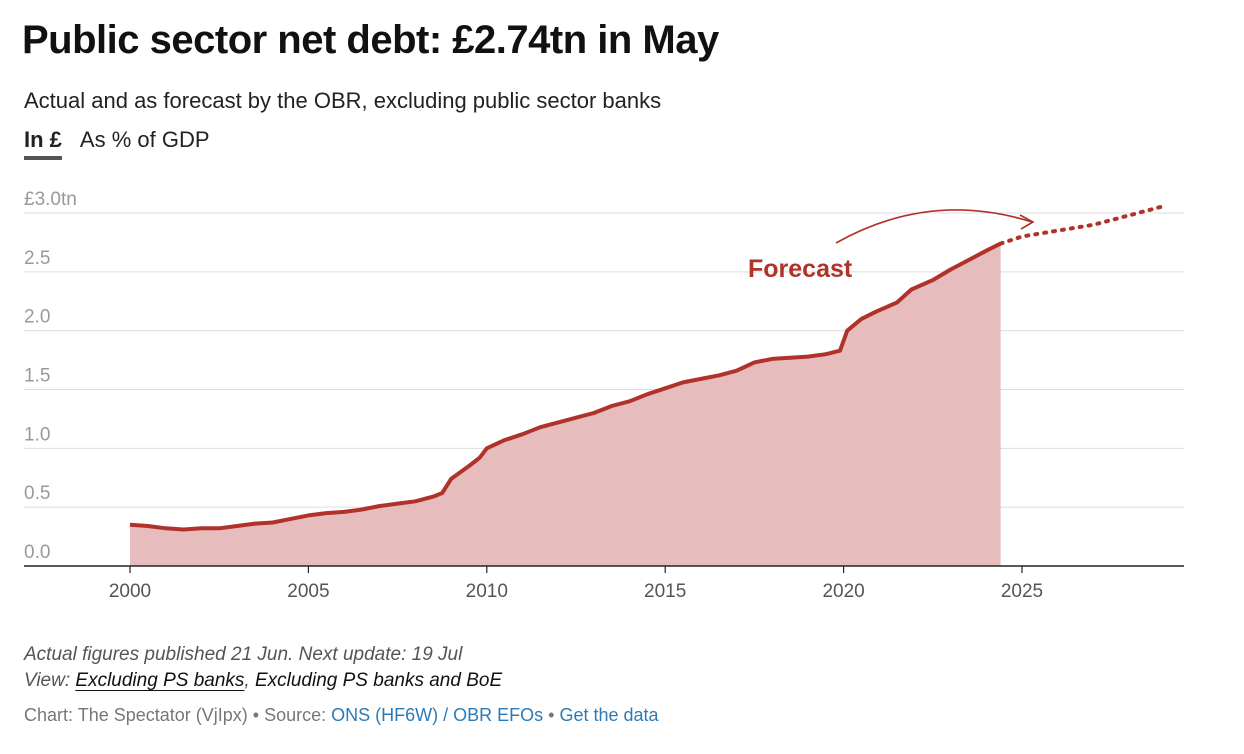  What do you see at coordinates (437, 715) in the screenshot?
I see `source-link: ONS (HF6W) / OBR EFOs` at bounding box center [437, 715].